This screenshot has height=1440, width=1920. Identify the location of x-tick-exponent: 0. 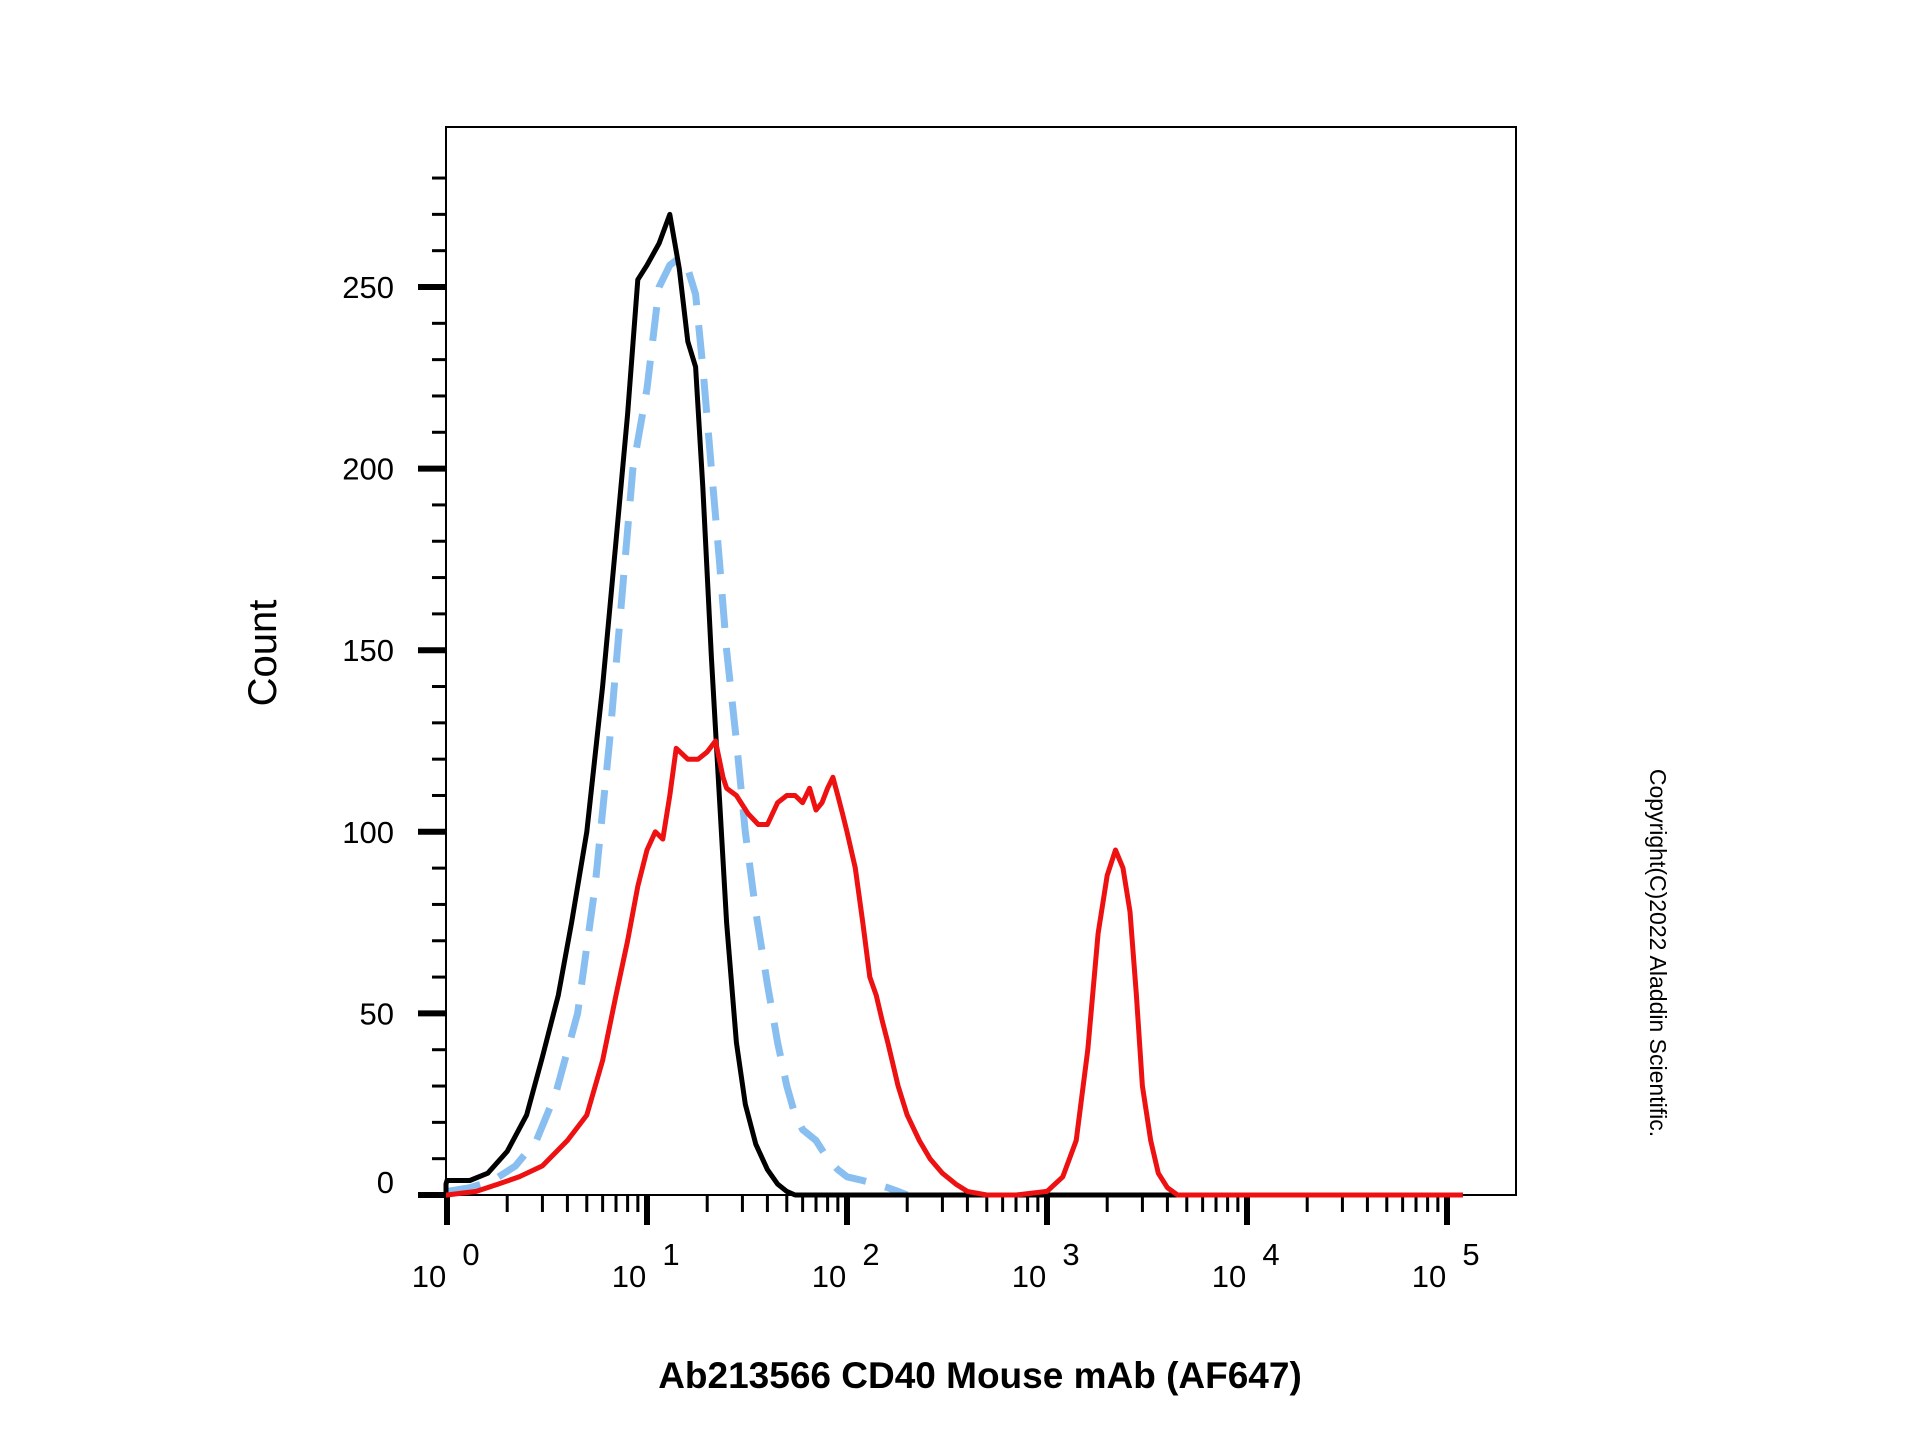
(470, 1254).